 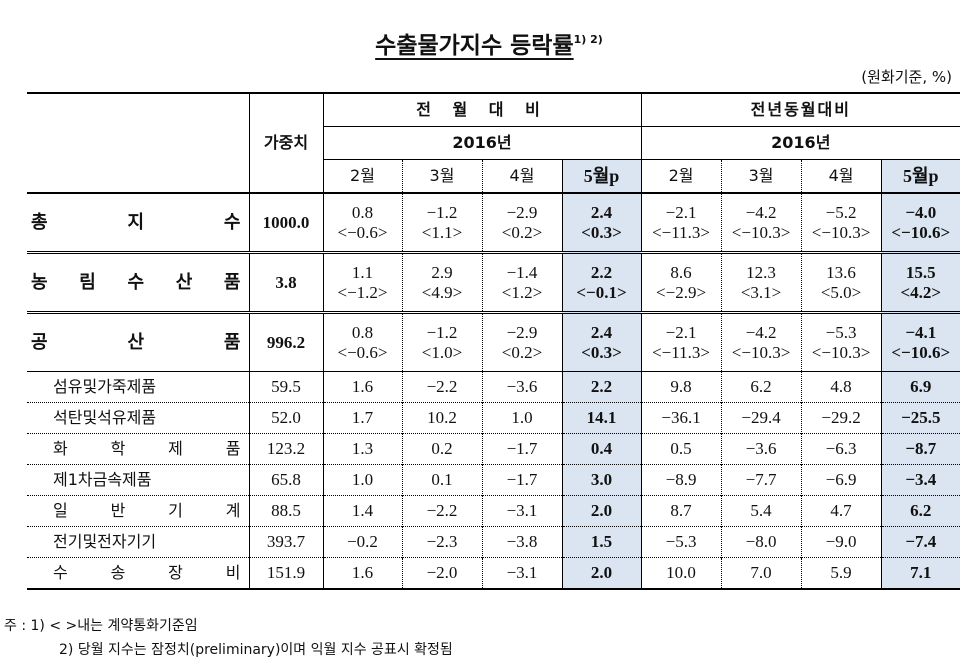 I want to click on value-cell: −1.2 <1.0>, so click(x=441, y=342).